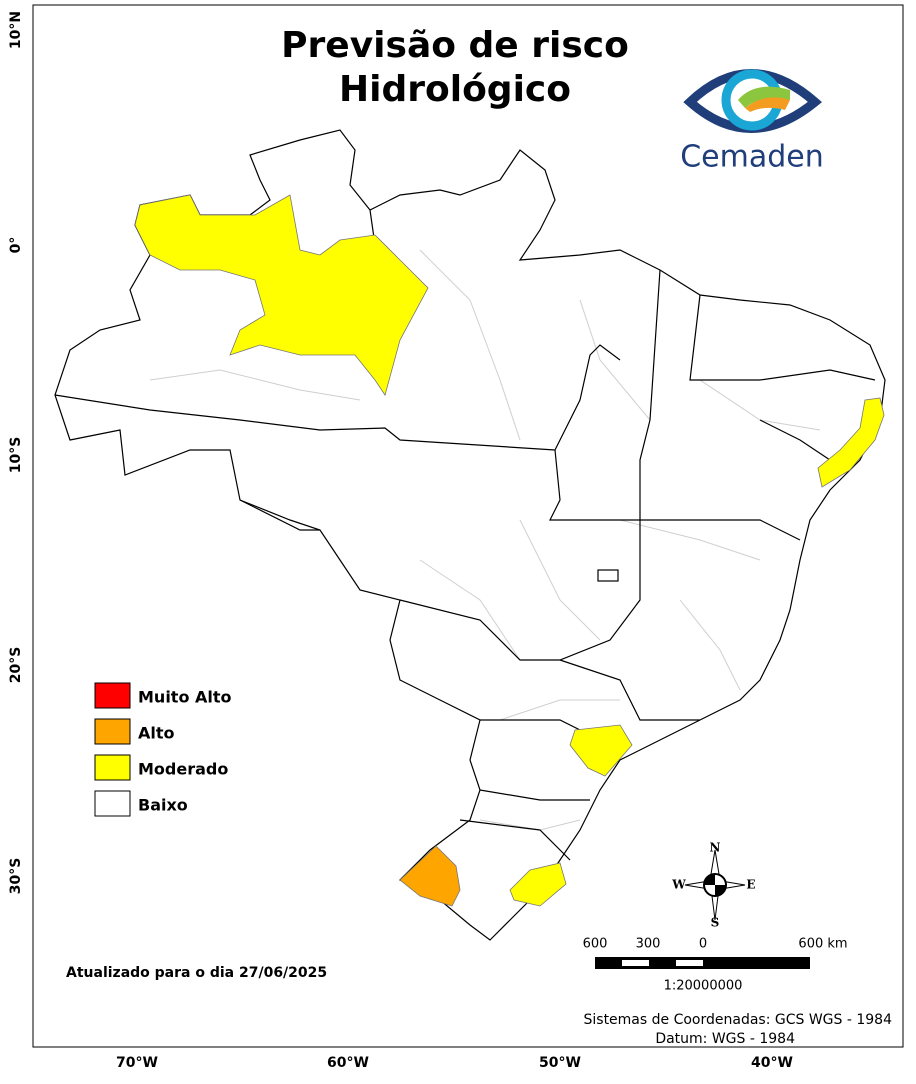  I want to click on datum: Datum: WGS - 1984, so click(725, 1039).